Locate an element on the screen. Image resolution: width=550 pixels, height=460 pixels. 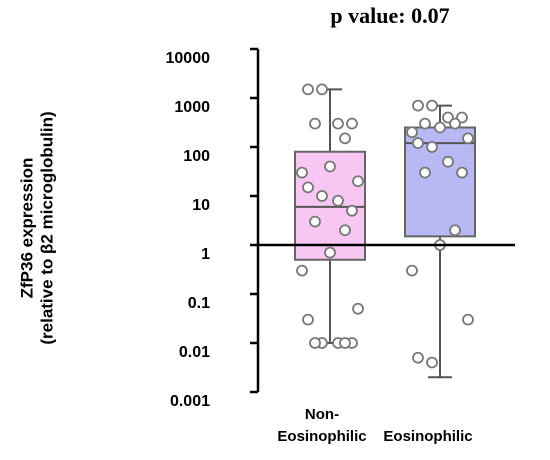
y-tick-label: 0.001 is located at coordinates (190, 401).